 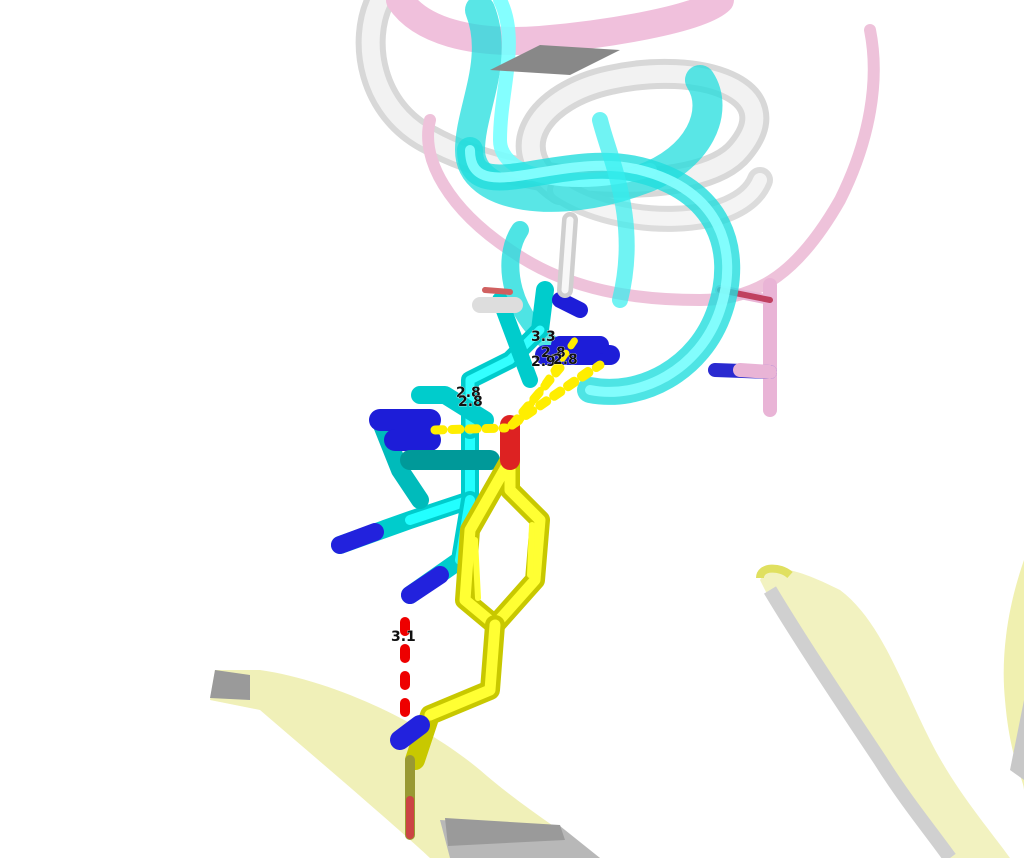 What do you see at coordinates (543, 337) in the screenshot?
I see `distance-label: 3.3` at bounding box center [543, 337].